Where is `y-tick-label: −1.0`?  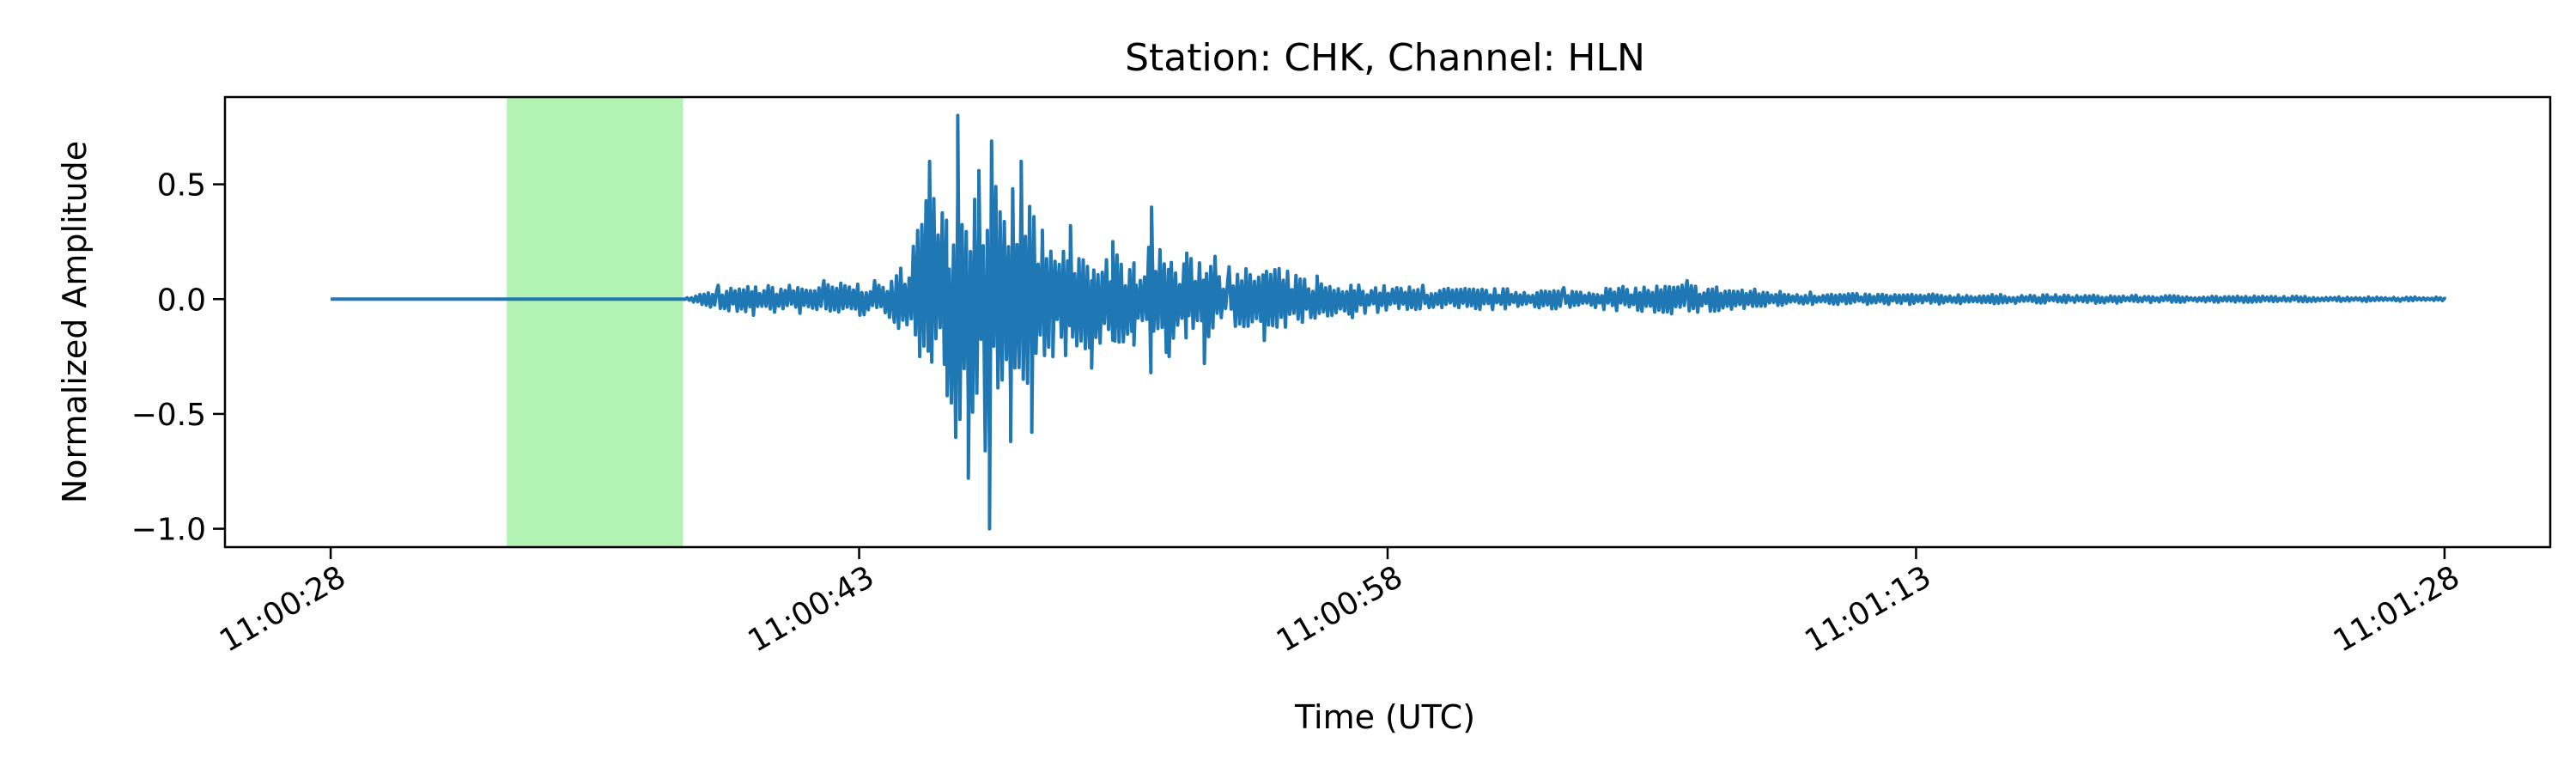
y-tick-label: −1.0 is located at coordinates (169, 530).